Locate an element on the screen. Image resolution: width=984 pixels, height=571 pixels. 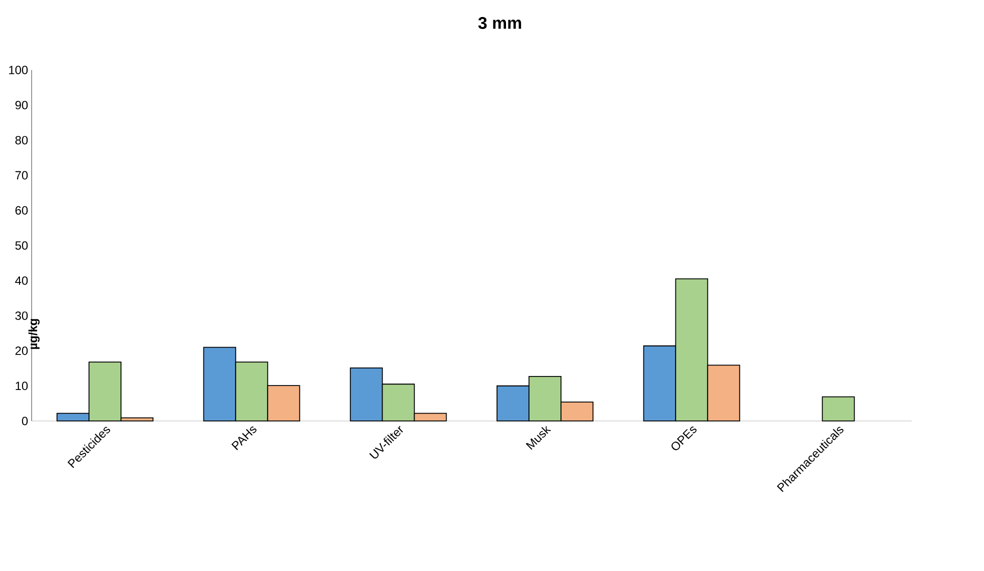
y-tick-label: 100 is located at coordinates (18, 70).